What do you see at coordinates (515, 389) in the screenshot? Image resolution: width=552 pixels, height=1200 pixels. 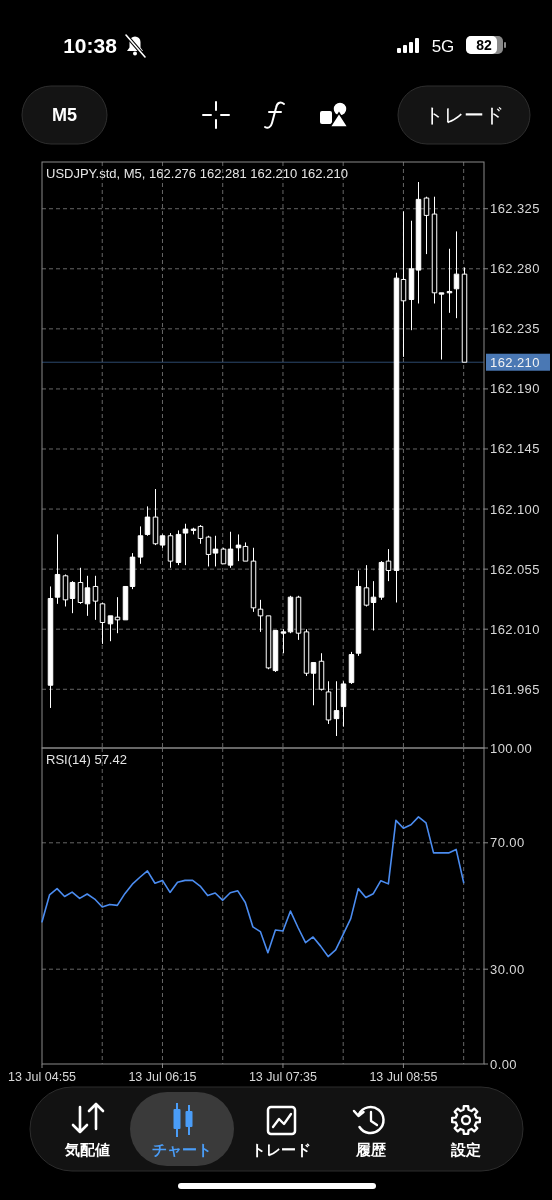 I see `y-tick-label: 162.190` at bounding box center [515, 389].